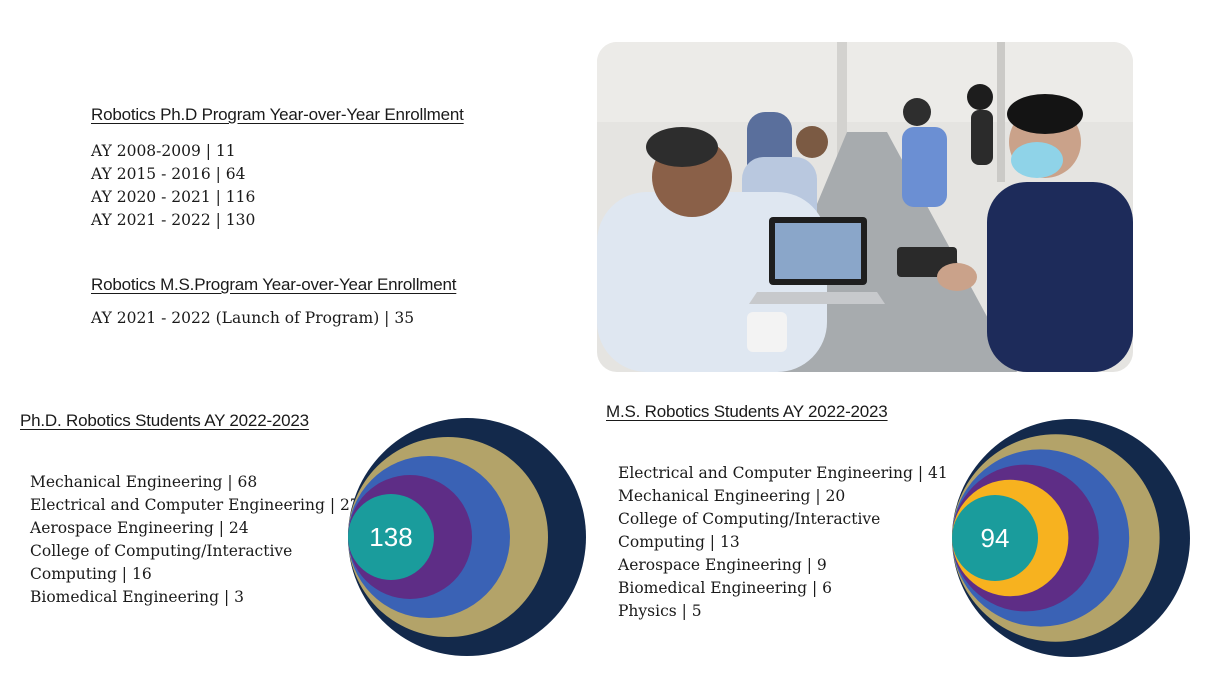 Image resolution: width=1221 pixels, height=687 pixels. Describe the element at coordinates (173, 220) in the screenshot. I see `list-item: AY 2021 - 2022 | 130` at that location.